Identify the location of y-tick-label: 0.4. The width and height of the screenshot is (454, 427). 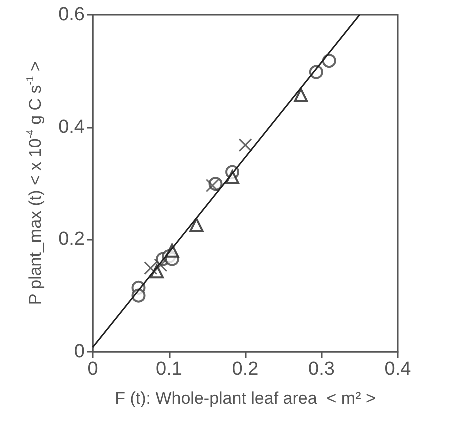
(72, 127).